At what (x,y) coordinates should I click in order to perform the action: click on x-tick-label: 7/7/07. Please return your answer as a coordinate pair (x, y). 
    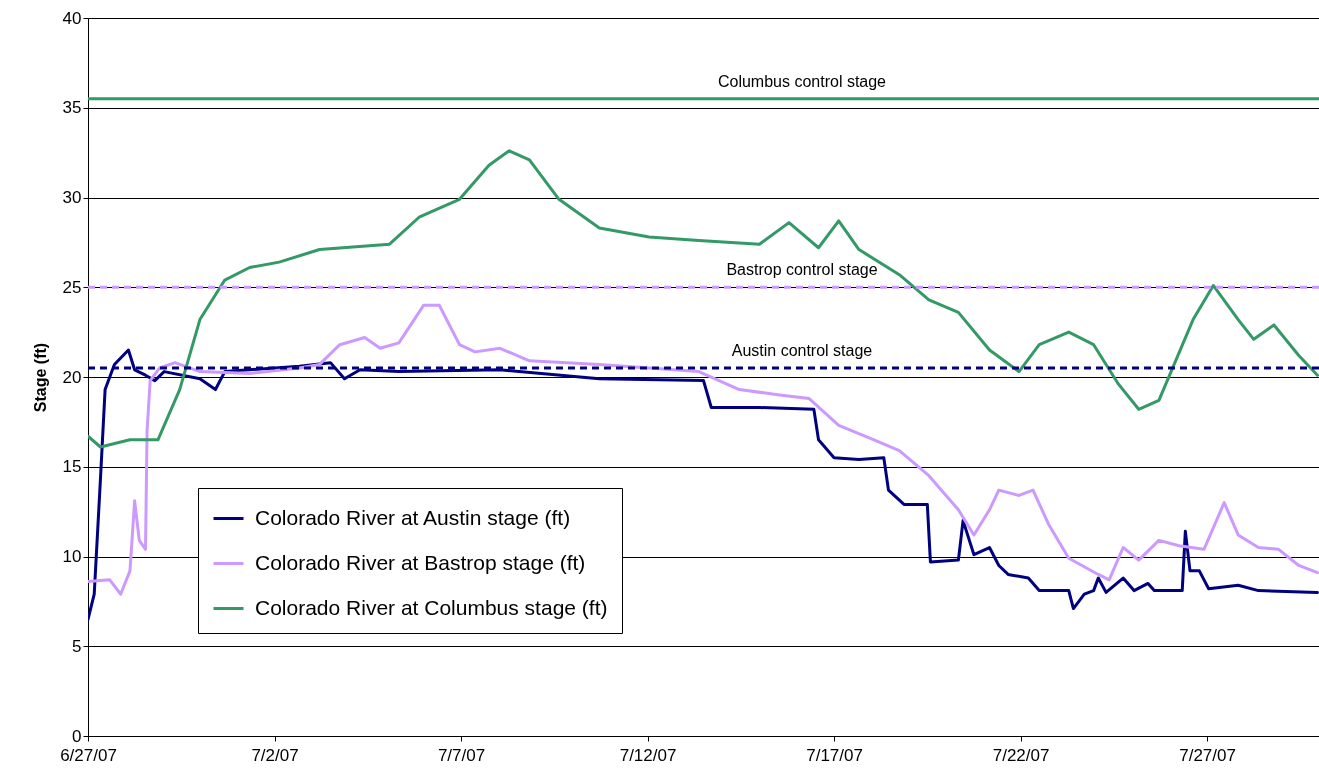
    Looking at the image, I should click on (461, 755).